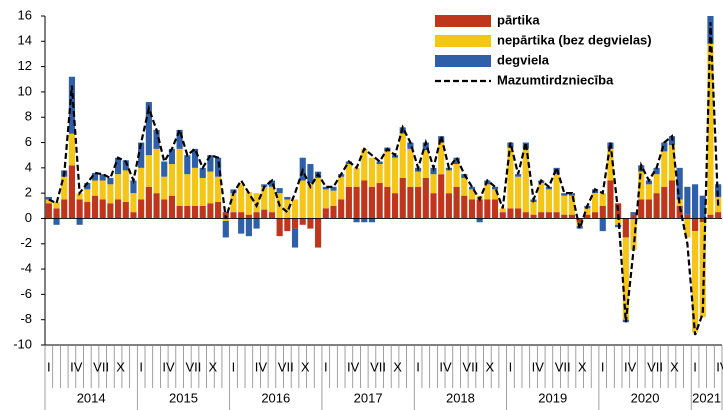 This screenshot has width=723, height=410. What do you see at coordinates (25, 14) in the screenshot?
I see `y-tick-label: 16` at bounding box center [25, 14].